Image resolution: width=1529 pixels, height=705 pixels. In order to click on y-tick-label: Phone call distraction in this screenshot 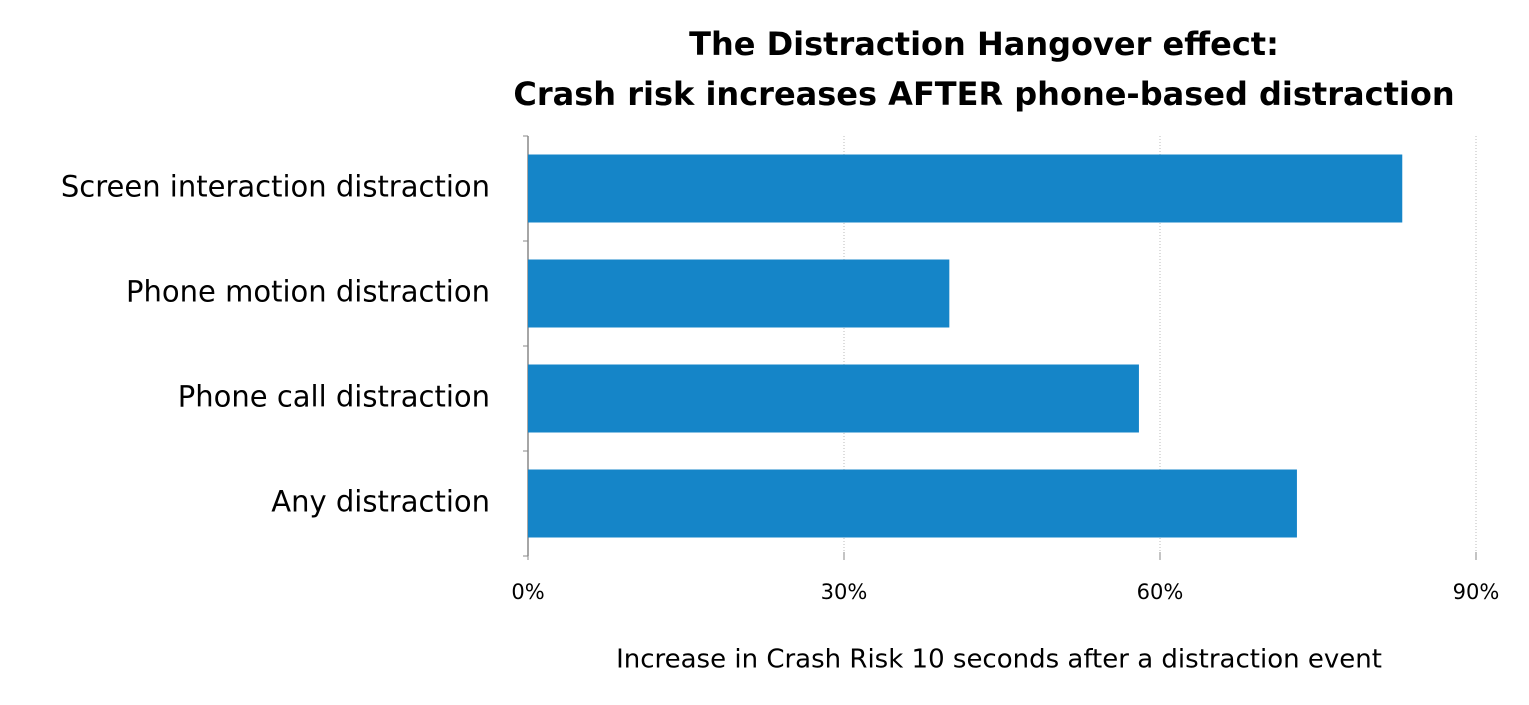, I will do `click(334, 397)`.